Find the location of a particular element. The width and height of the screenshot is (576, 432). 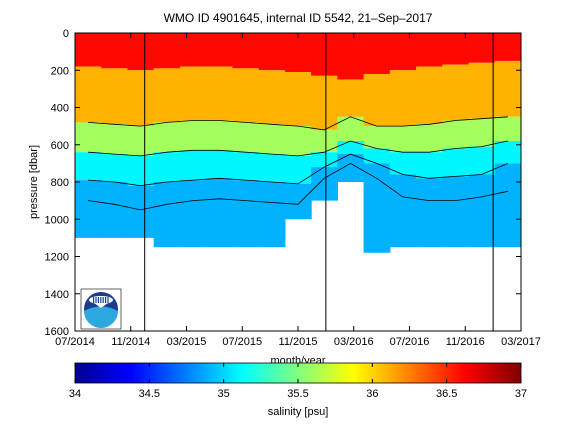

colorbar-tick-label: 34 is located at coordinates (75, 394).